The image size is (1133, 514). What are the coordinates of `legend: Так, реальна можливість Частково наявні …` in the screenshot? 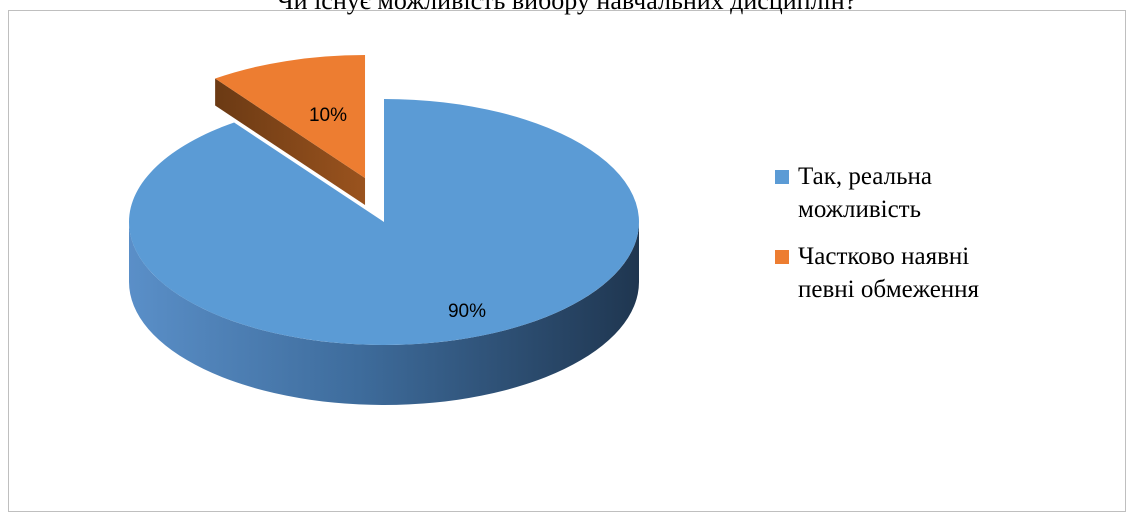 It's located at (942, 240).